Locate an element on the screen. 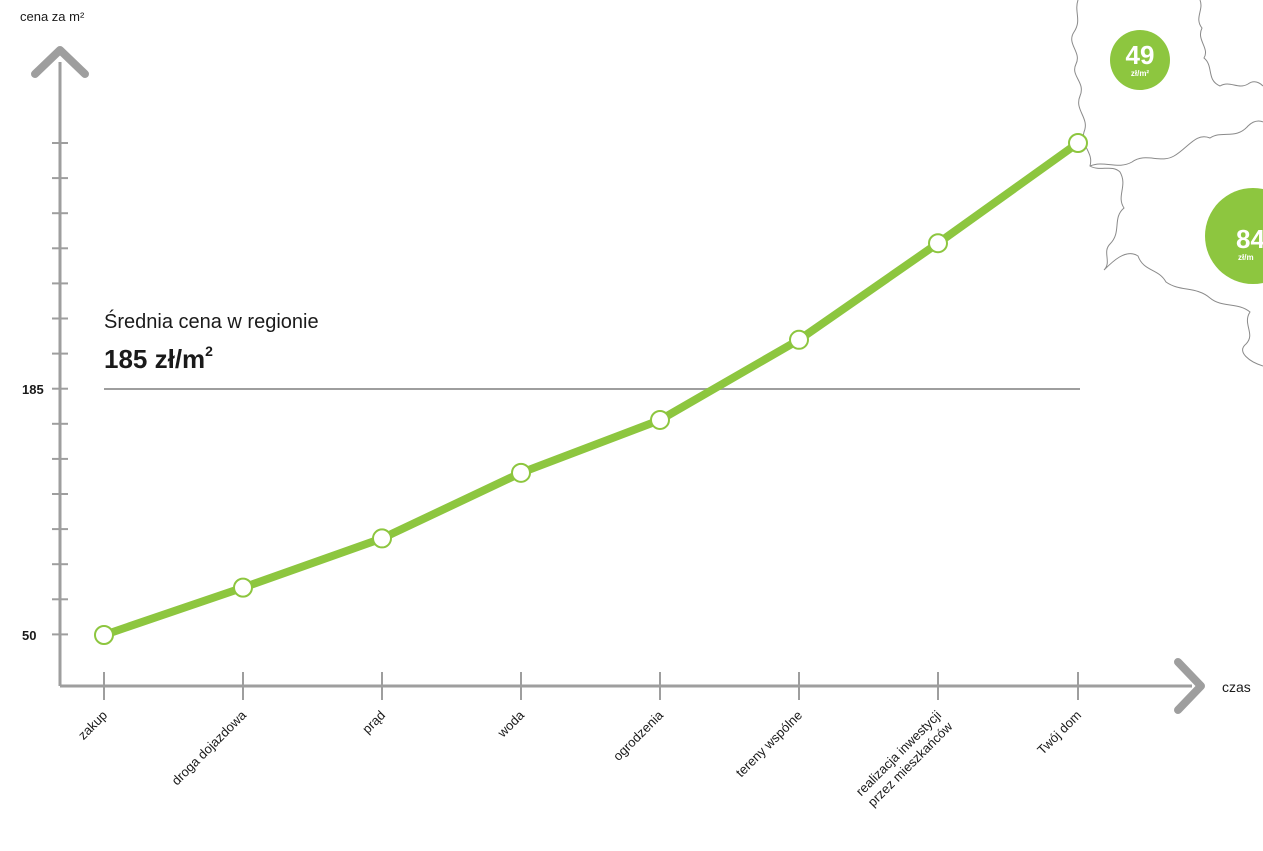 The width and height of the screenshot is (1263, 851). y-tick-label: 185 is located at coordinates (33, 389).